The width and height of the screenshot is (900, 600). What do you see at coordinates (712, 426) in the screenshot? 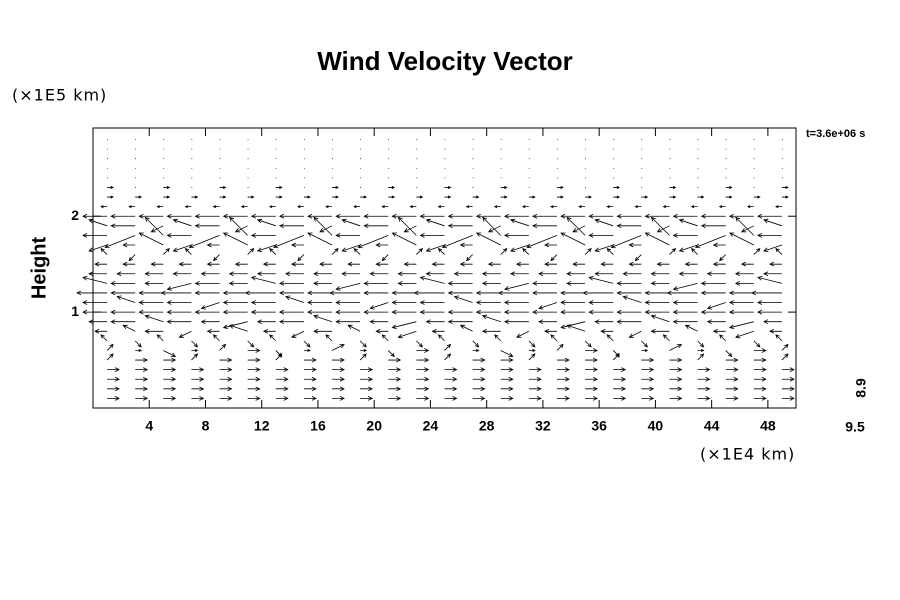
I see `x-tick-label: 44` at bounding box center [712, 426].